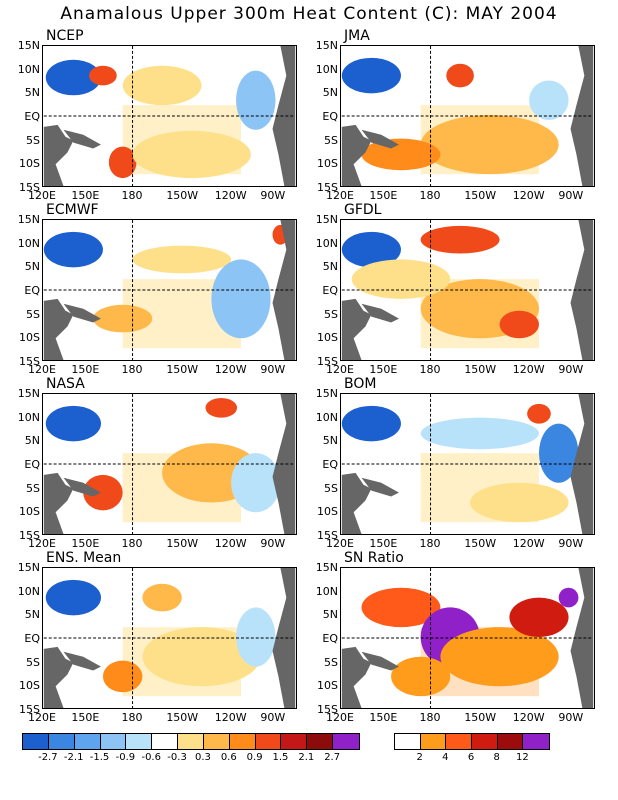 The width and height of the screenshot is (618, 800). What do you see at coordinates (332, 757) in the screenshot?
I see `colorbar-label: 2.7` at bounding box center [332, 757].